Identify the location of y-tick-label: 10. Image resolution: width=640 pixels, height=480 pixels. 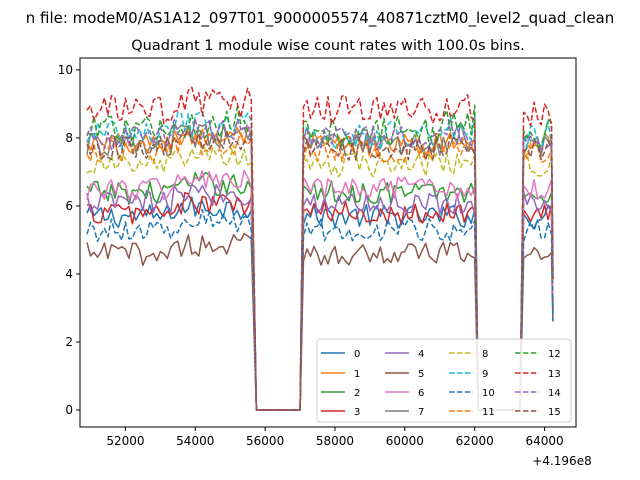
(65, 70).